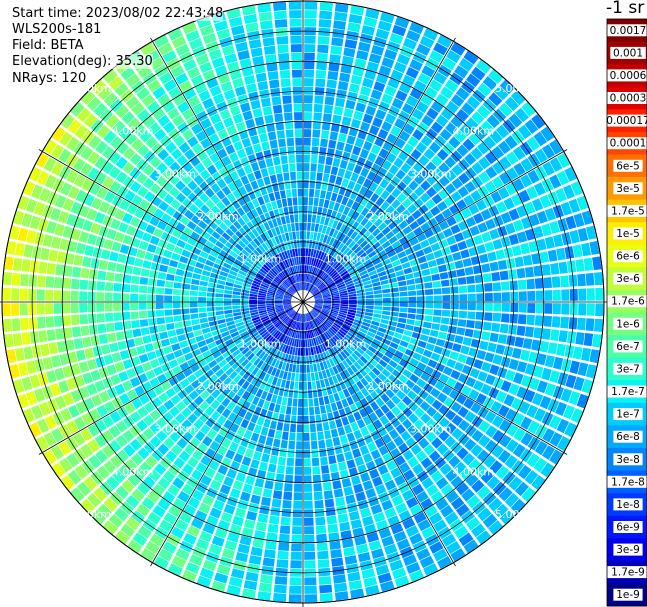 This screenshot has height=607, width=647. I want to click on azimuth-spoke, so click(379, 434).